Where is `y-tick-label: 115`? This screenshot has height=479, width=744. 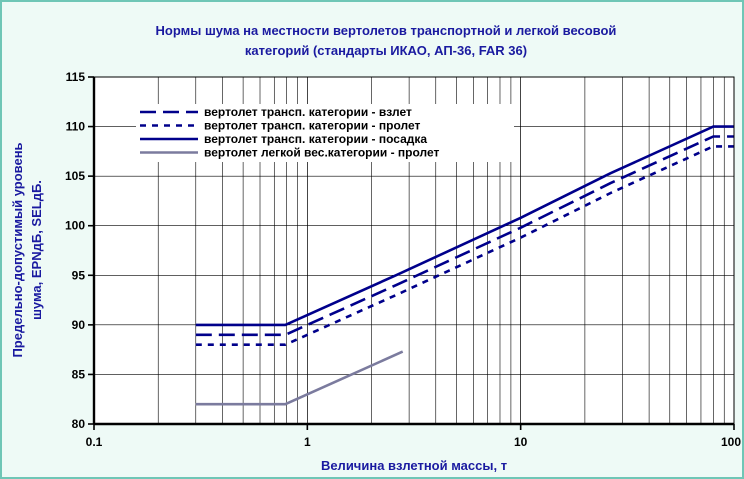
y-tick-label: 115 is located at coordinates (76, 77).